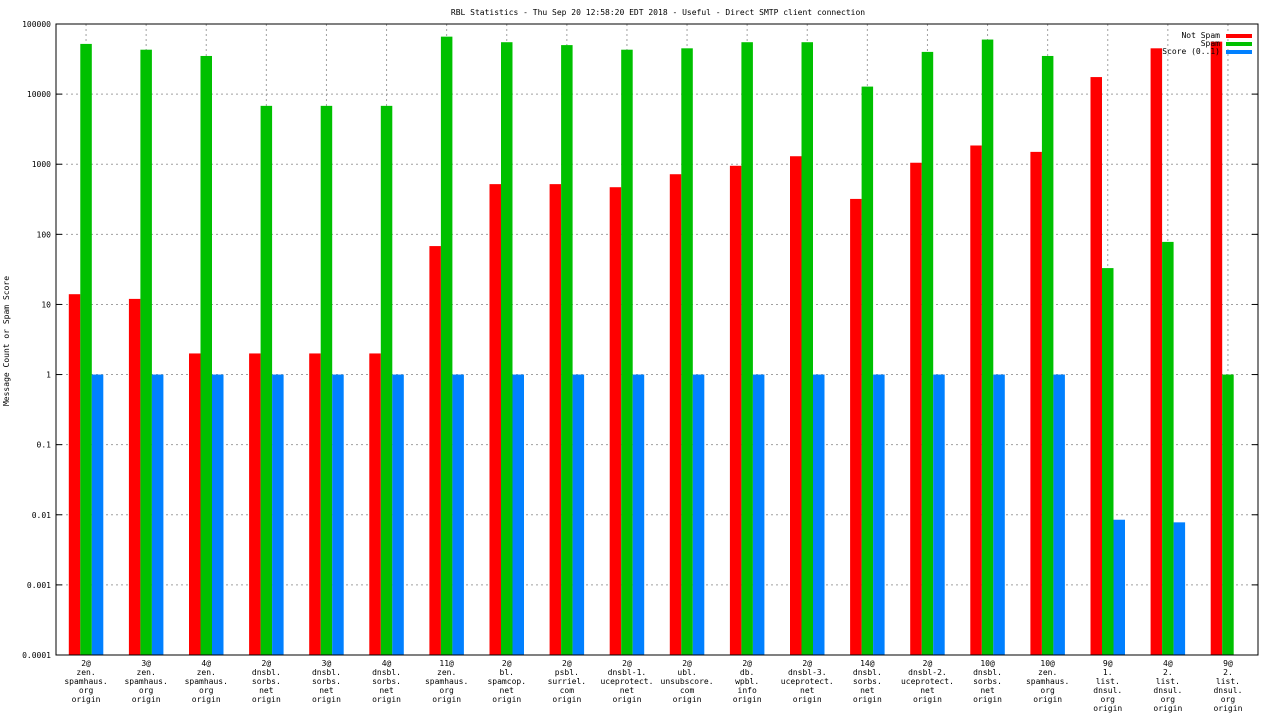 This screenshot has height=720, width=1280. Describe the element at coordinates (747, 681) in the screenshot. I see `category-label-line: wpbl.` at that location.